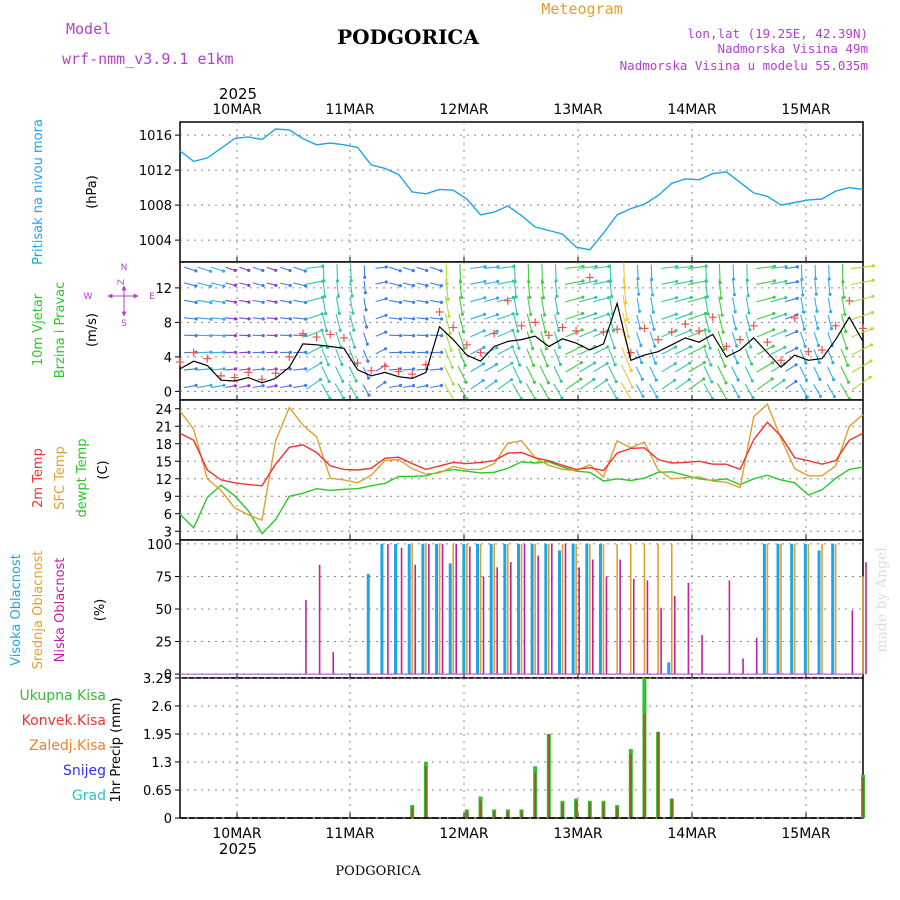 Image resolution: width=900 pixels, height=900 pixels. Describe the element at coordinates (577, 834) in the screenshot. I see `bottom-day-label: 13MAR` at that location.